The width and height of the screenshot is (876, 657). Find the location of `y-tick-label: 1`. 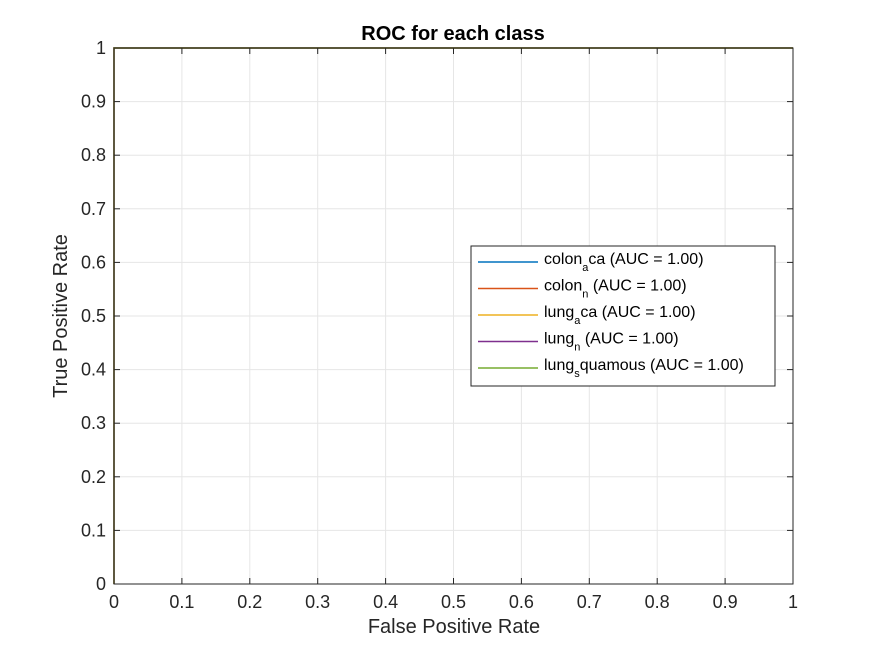

y-tick-label: 1 is located at coordinates (101, 48).